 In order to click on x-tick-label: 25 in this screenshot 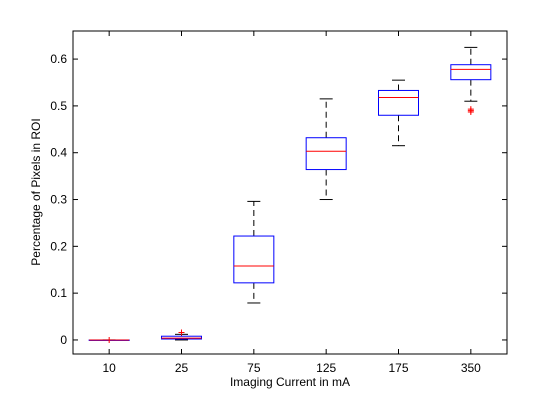, I will do `click(182, 368)`.